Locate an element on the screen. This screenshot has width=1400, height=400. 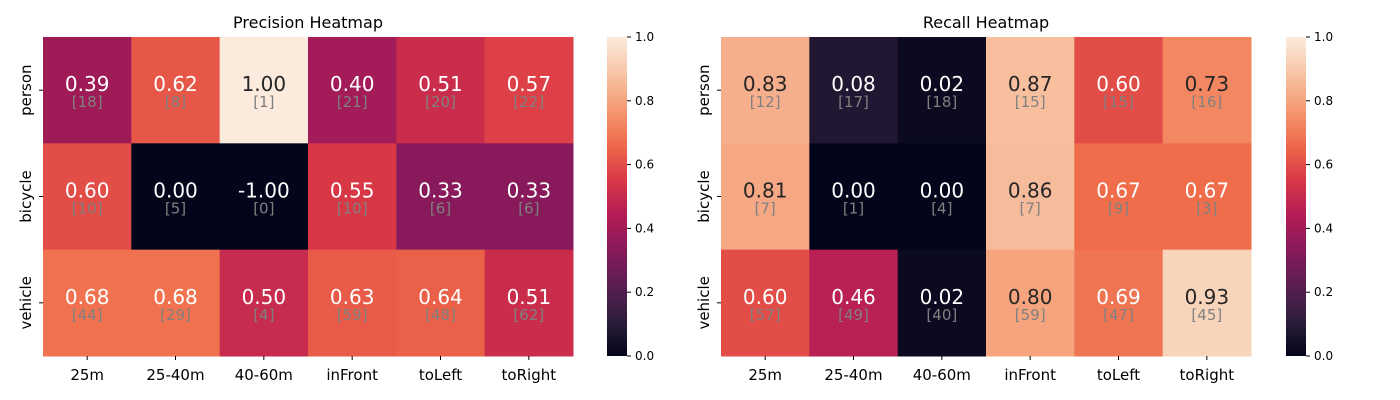
chart1-colorbar-tick-label: 0.0 is located at coordinates (1323, 356).